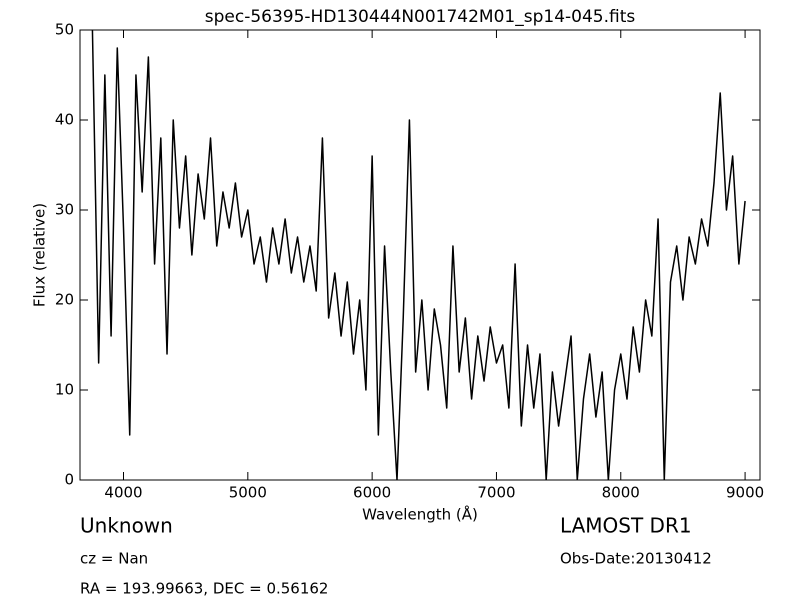 The width and height of the screenshot is (800, 600). What do you see at coordinates (64, 210) in the screenshot?
I see `y-tick-label: 30` at bounding box center [64, 210].